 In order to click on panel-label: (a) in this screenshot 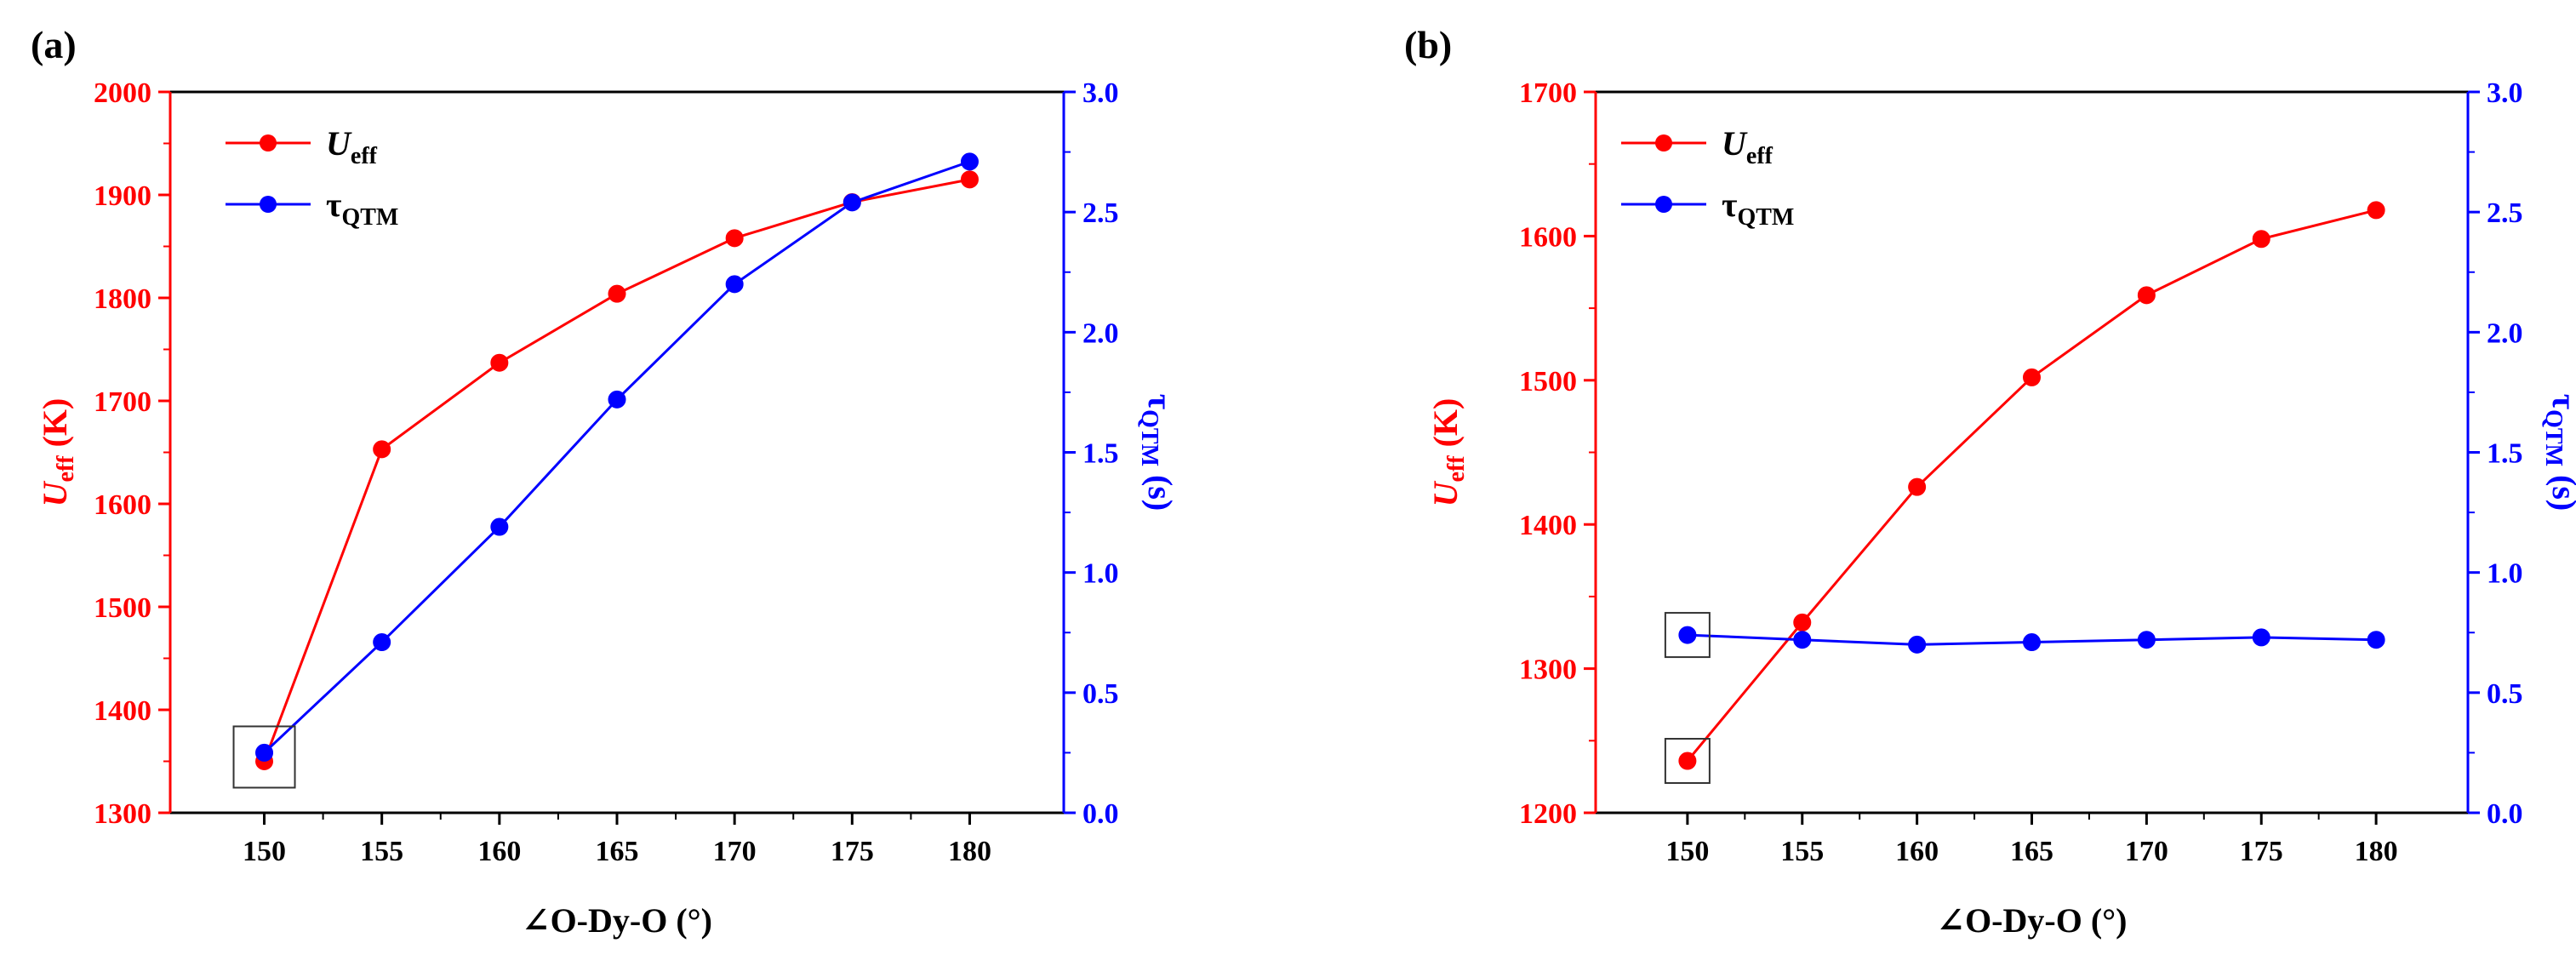, I will do `click(54, 44)`.